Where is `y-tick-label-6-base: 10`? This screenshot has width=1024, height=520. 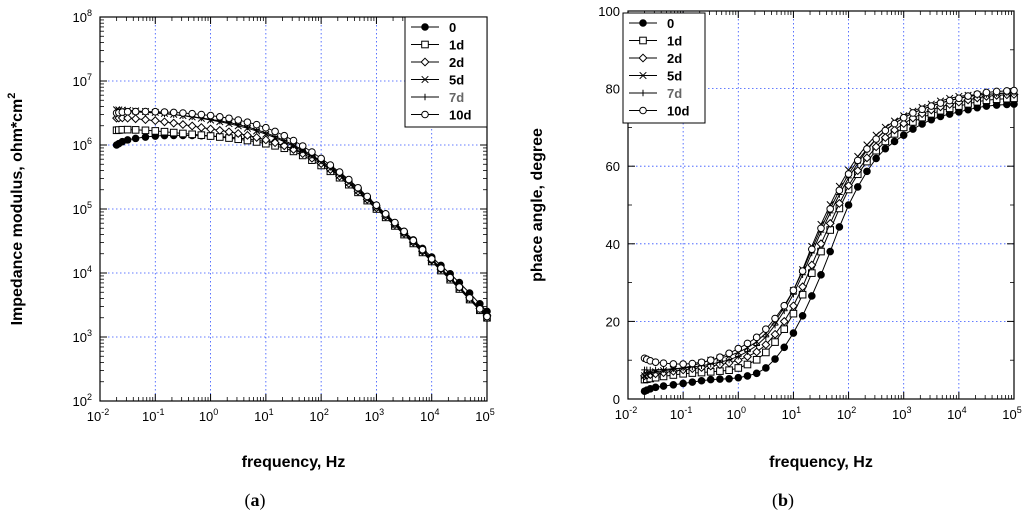
y-tick-label-6-base: 10 is located at coordinates (80, 17).